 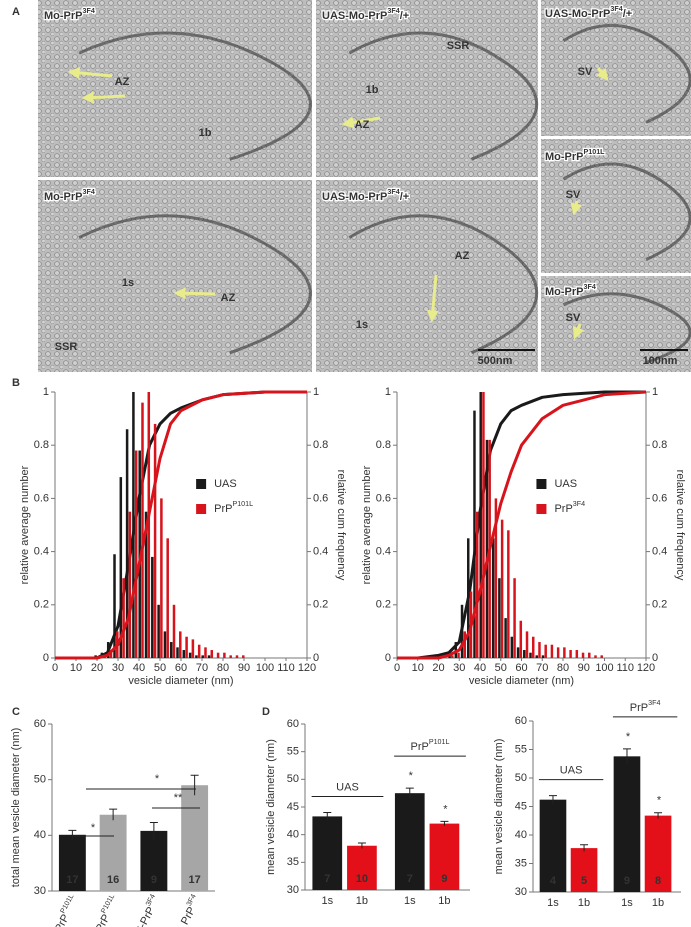 I want to click on image-title: Mo-PrPP101L, so click(x=575, y=155).